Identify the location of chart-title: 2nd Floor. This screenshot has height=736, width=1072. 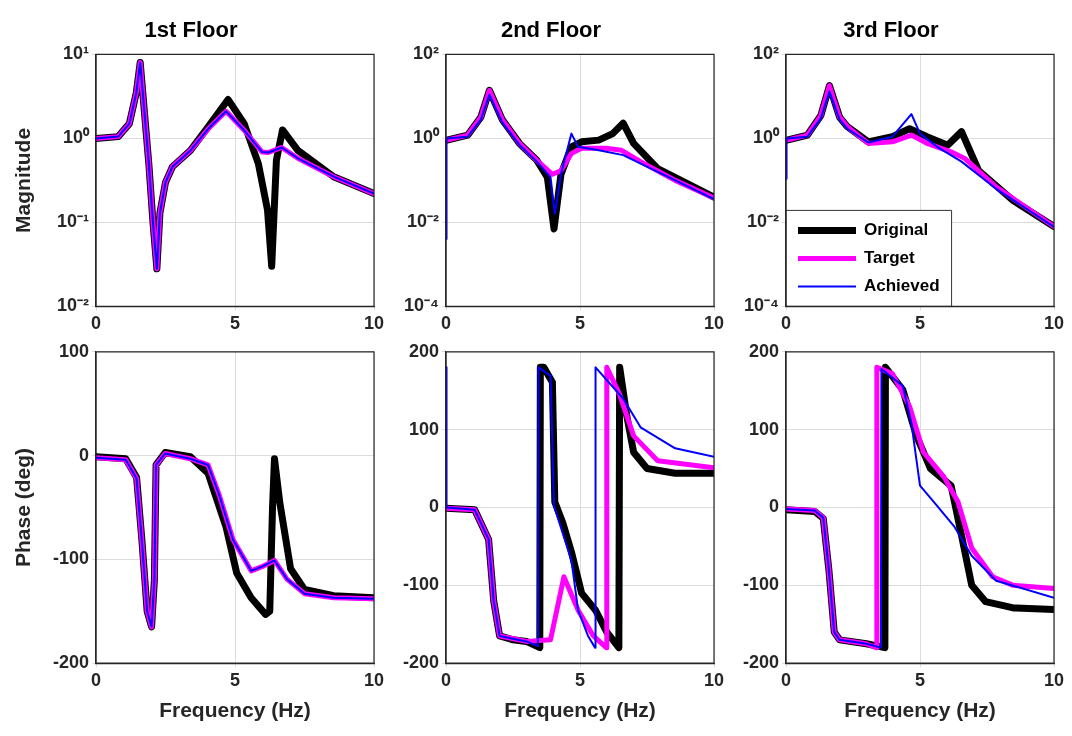
(551, 30).